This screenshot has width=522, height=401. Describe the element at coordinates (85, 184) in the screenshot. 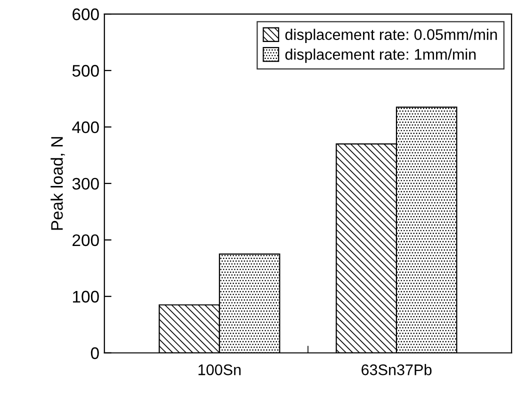

I see `y-tick-label: 300` at that location.